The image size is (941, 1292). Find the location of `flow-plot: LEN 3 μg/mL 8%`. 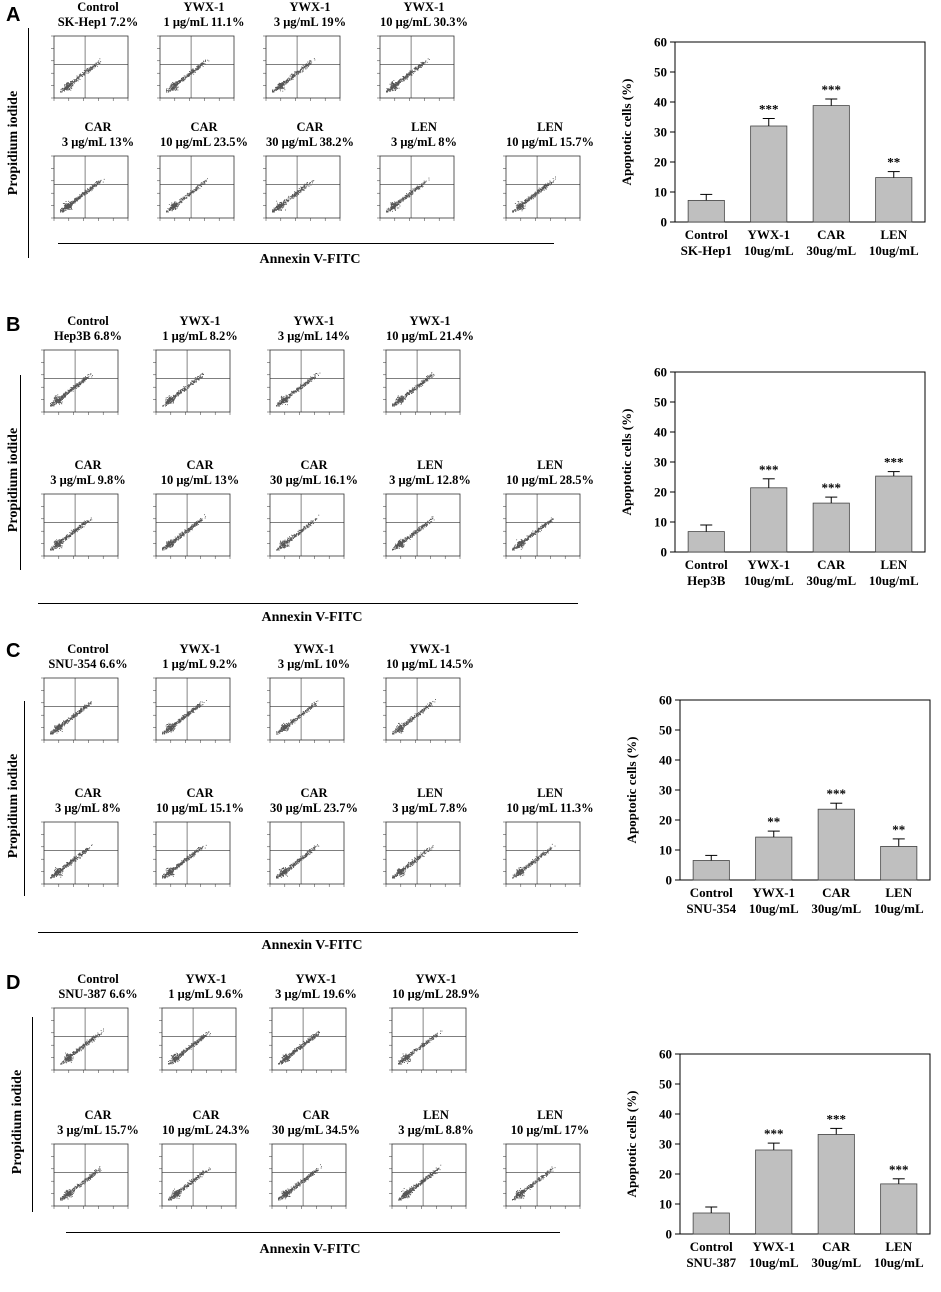

flow-plot: LEN 3 μg/mL 8% is located at coordinates (424, 177).